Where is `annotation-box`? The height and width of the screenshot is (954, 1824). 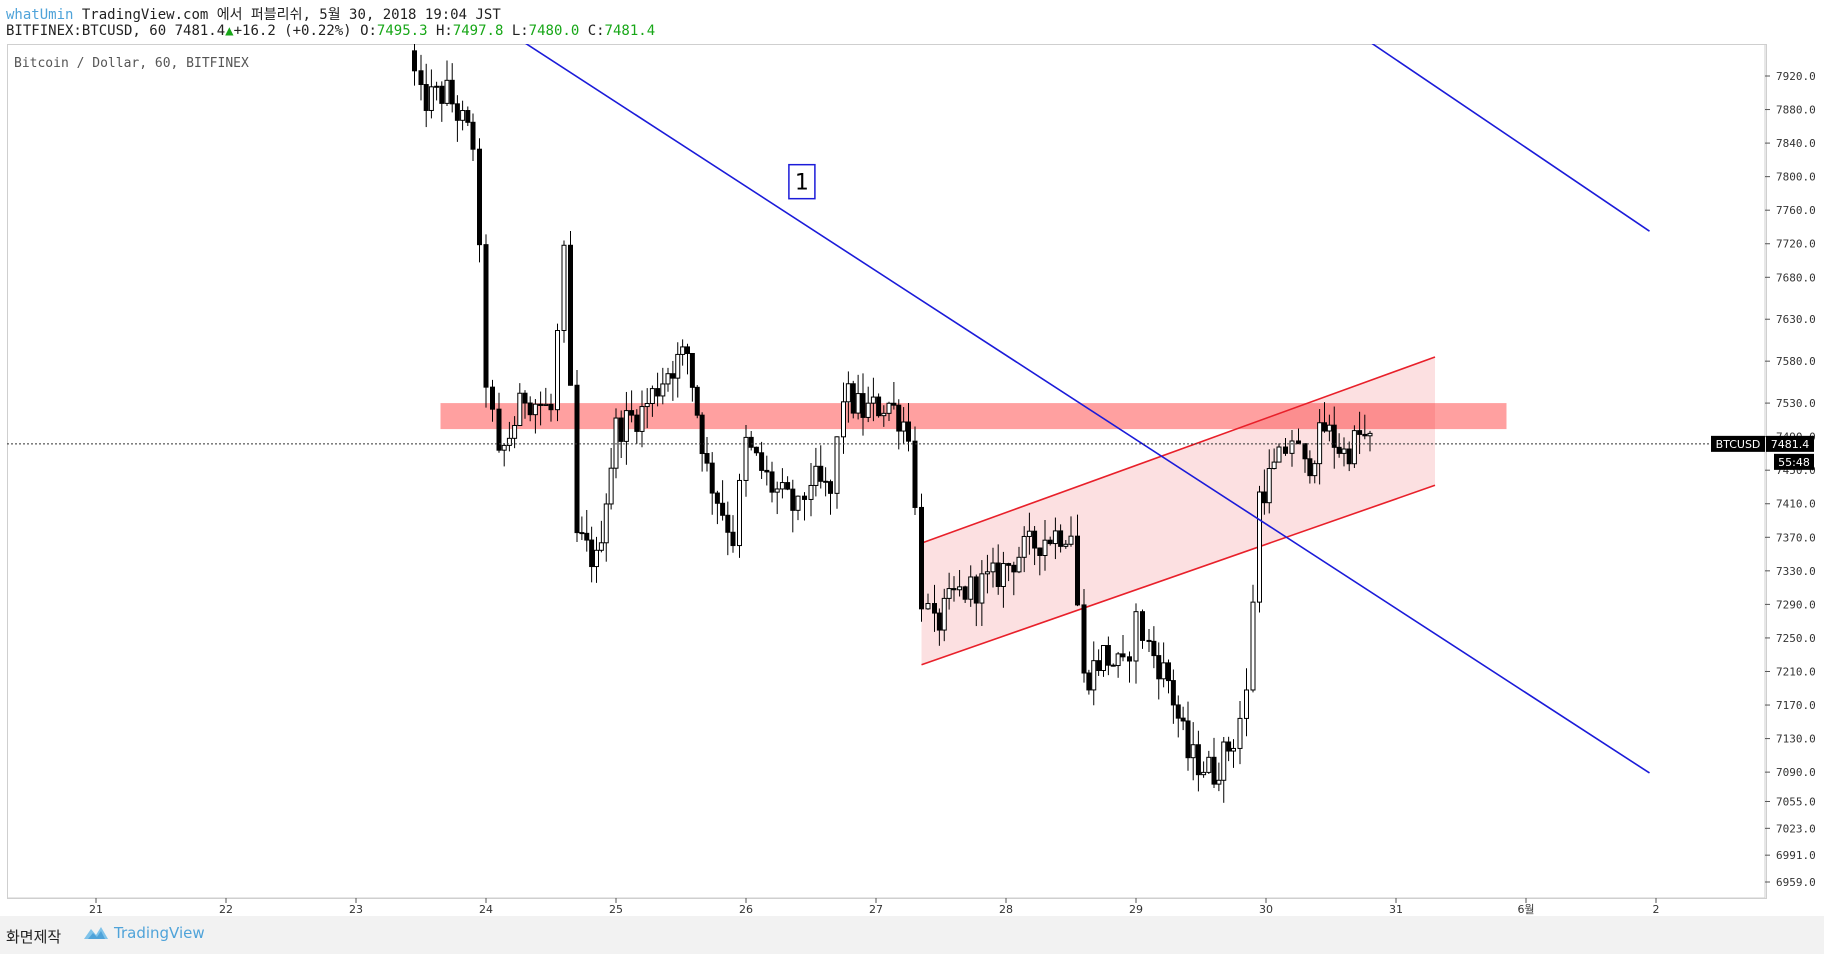 annotation-box is located at coordinates (802, 181).